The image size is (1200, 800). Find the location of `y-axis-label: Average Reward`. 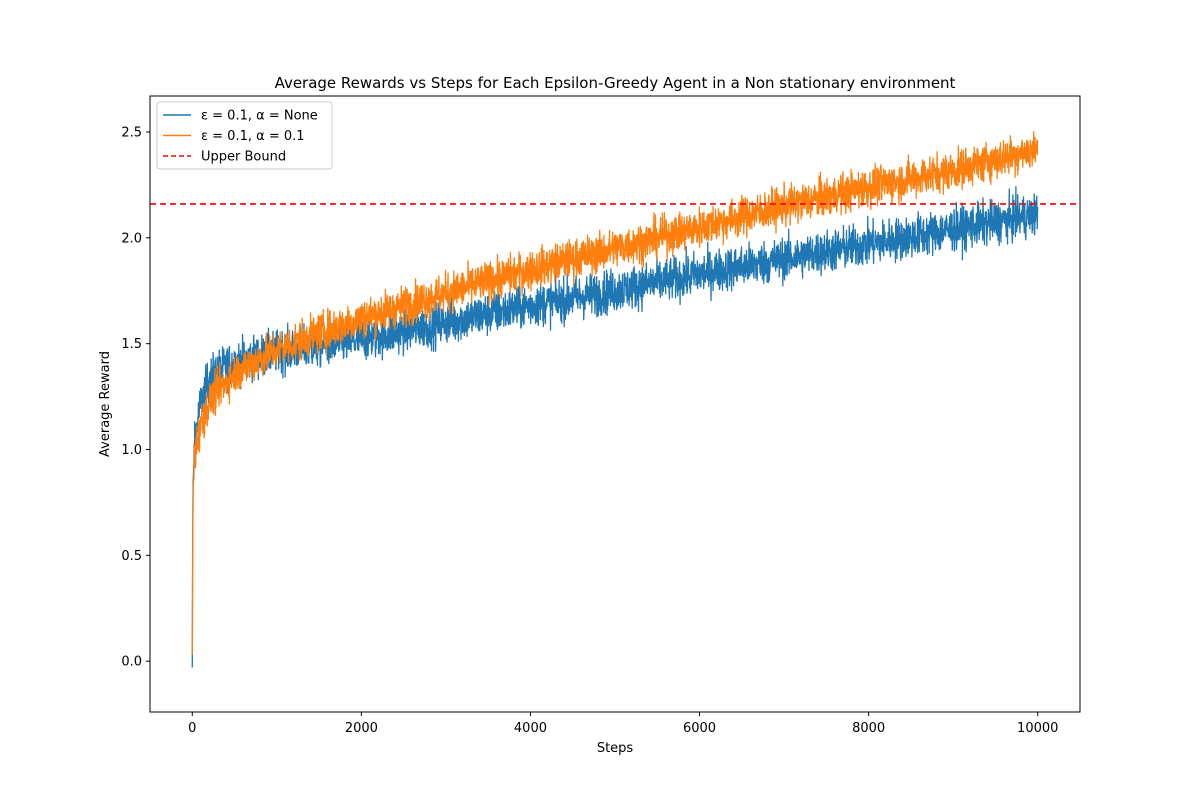

y-axis-label: Average Reward is located at coordinates (105, 404).